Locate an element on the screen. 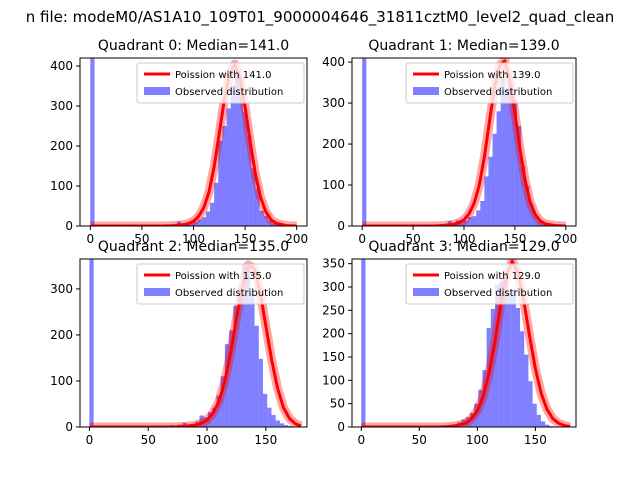 Image resolution: width=640 pixels, height=480 pixels. legend: Poission with 139.0 Observed distribution is located at coordinates (489, 83).